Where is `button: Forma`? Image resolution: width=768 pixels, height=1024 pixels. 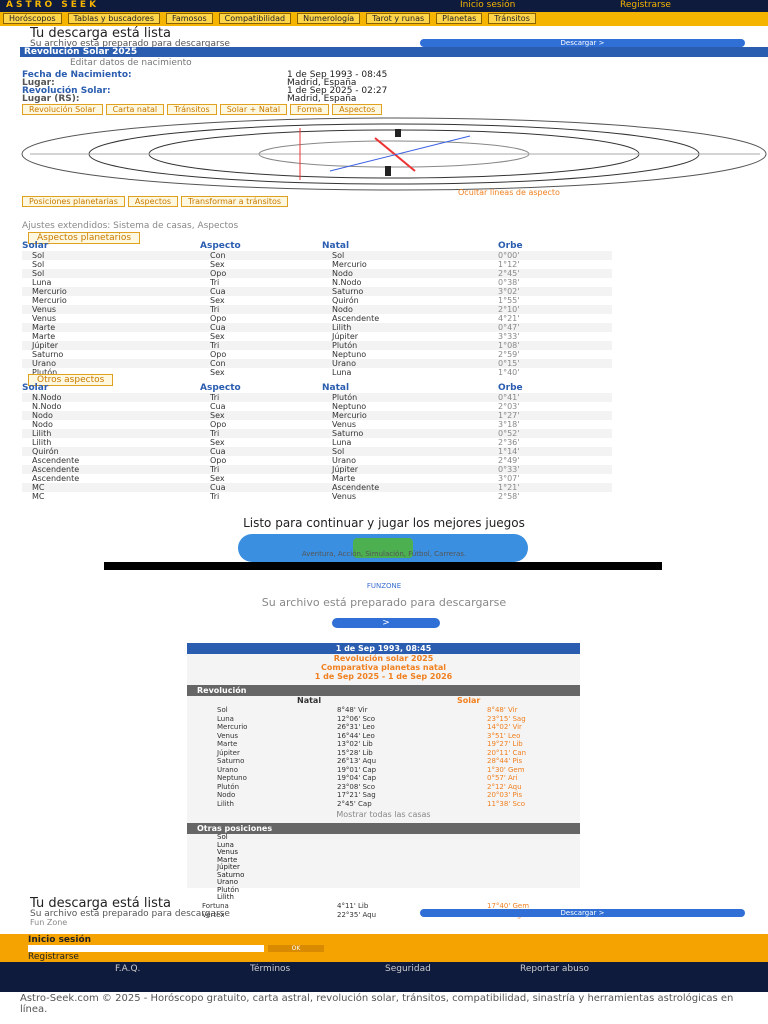 button: Forma is located at coordinates (310, 109).